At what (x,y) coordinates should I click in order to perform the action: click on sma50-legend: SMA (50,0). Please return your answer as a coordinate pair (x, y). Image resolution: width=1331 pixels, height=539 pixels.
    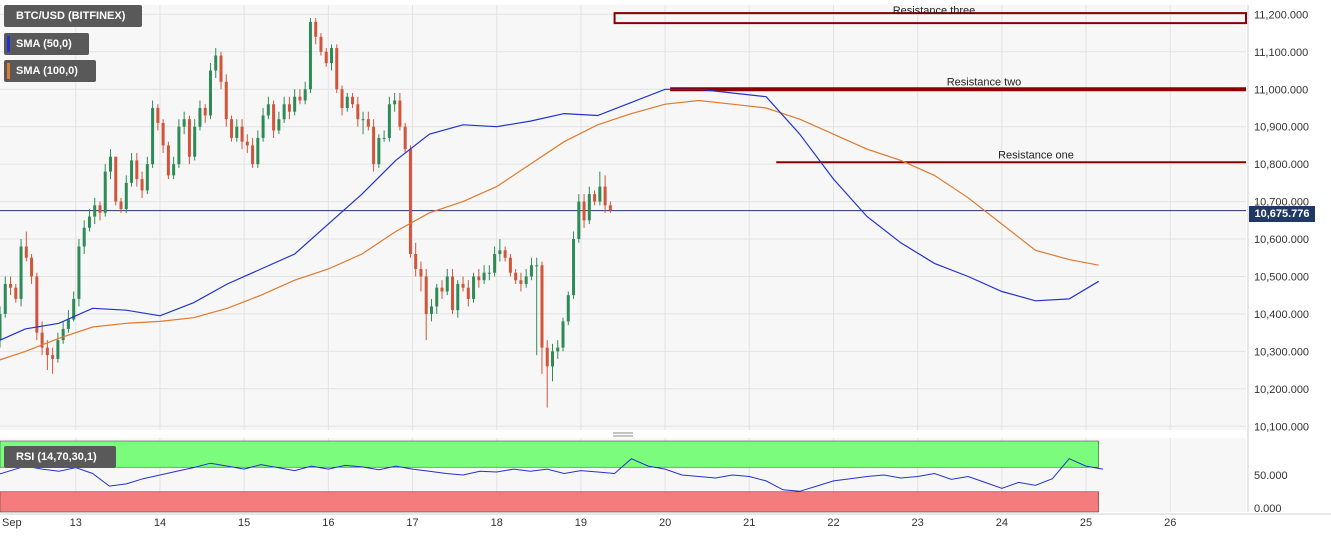
    Looking at the image, I should click on (46, 44).